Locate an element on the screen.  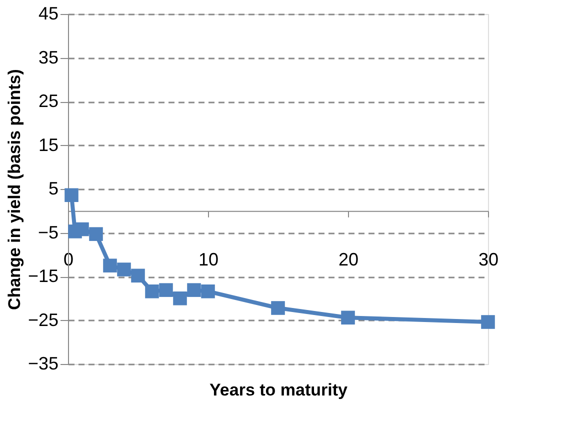
y-tick-label: 45 is located at coordinates (48, 14).